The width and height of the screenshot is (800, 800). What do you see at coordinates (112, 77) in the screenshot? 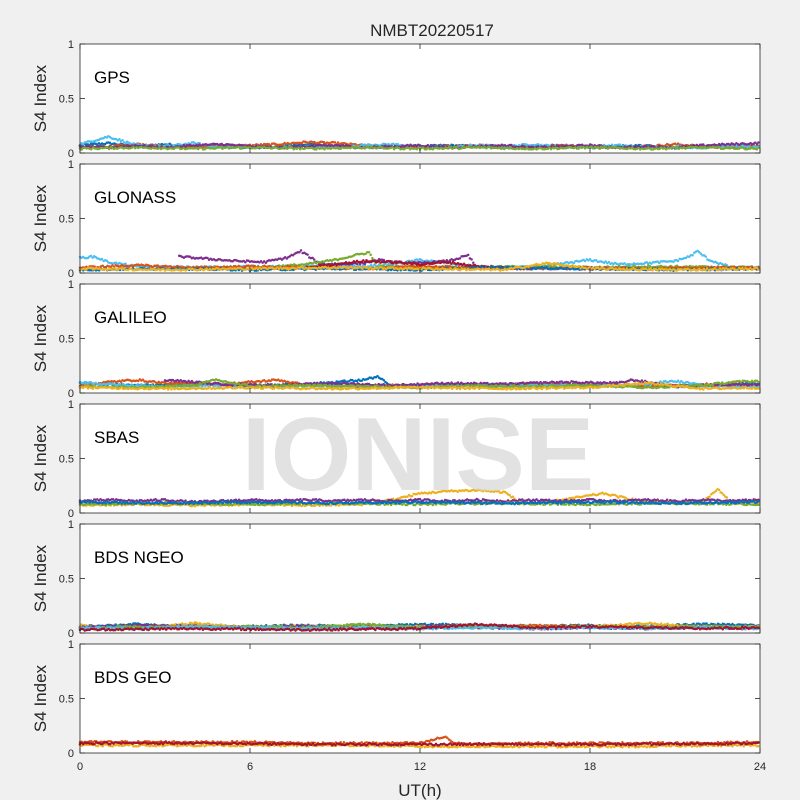
I see `panel-label: GPS` at bounding box center [112, 77].